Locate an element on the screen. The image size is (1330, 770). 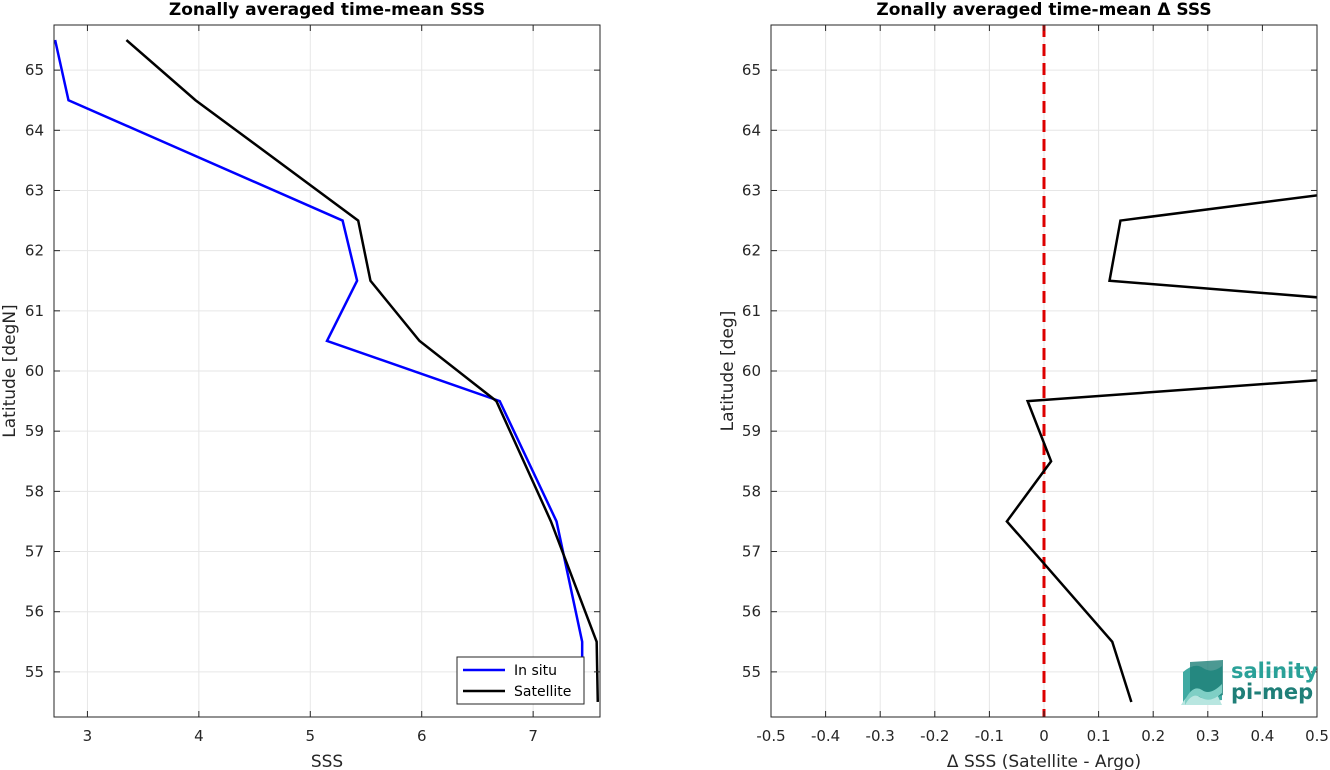
logo-text-salinity: salinity is located at coordinates (1274, 671).